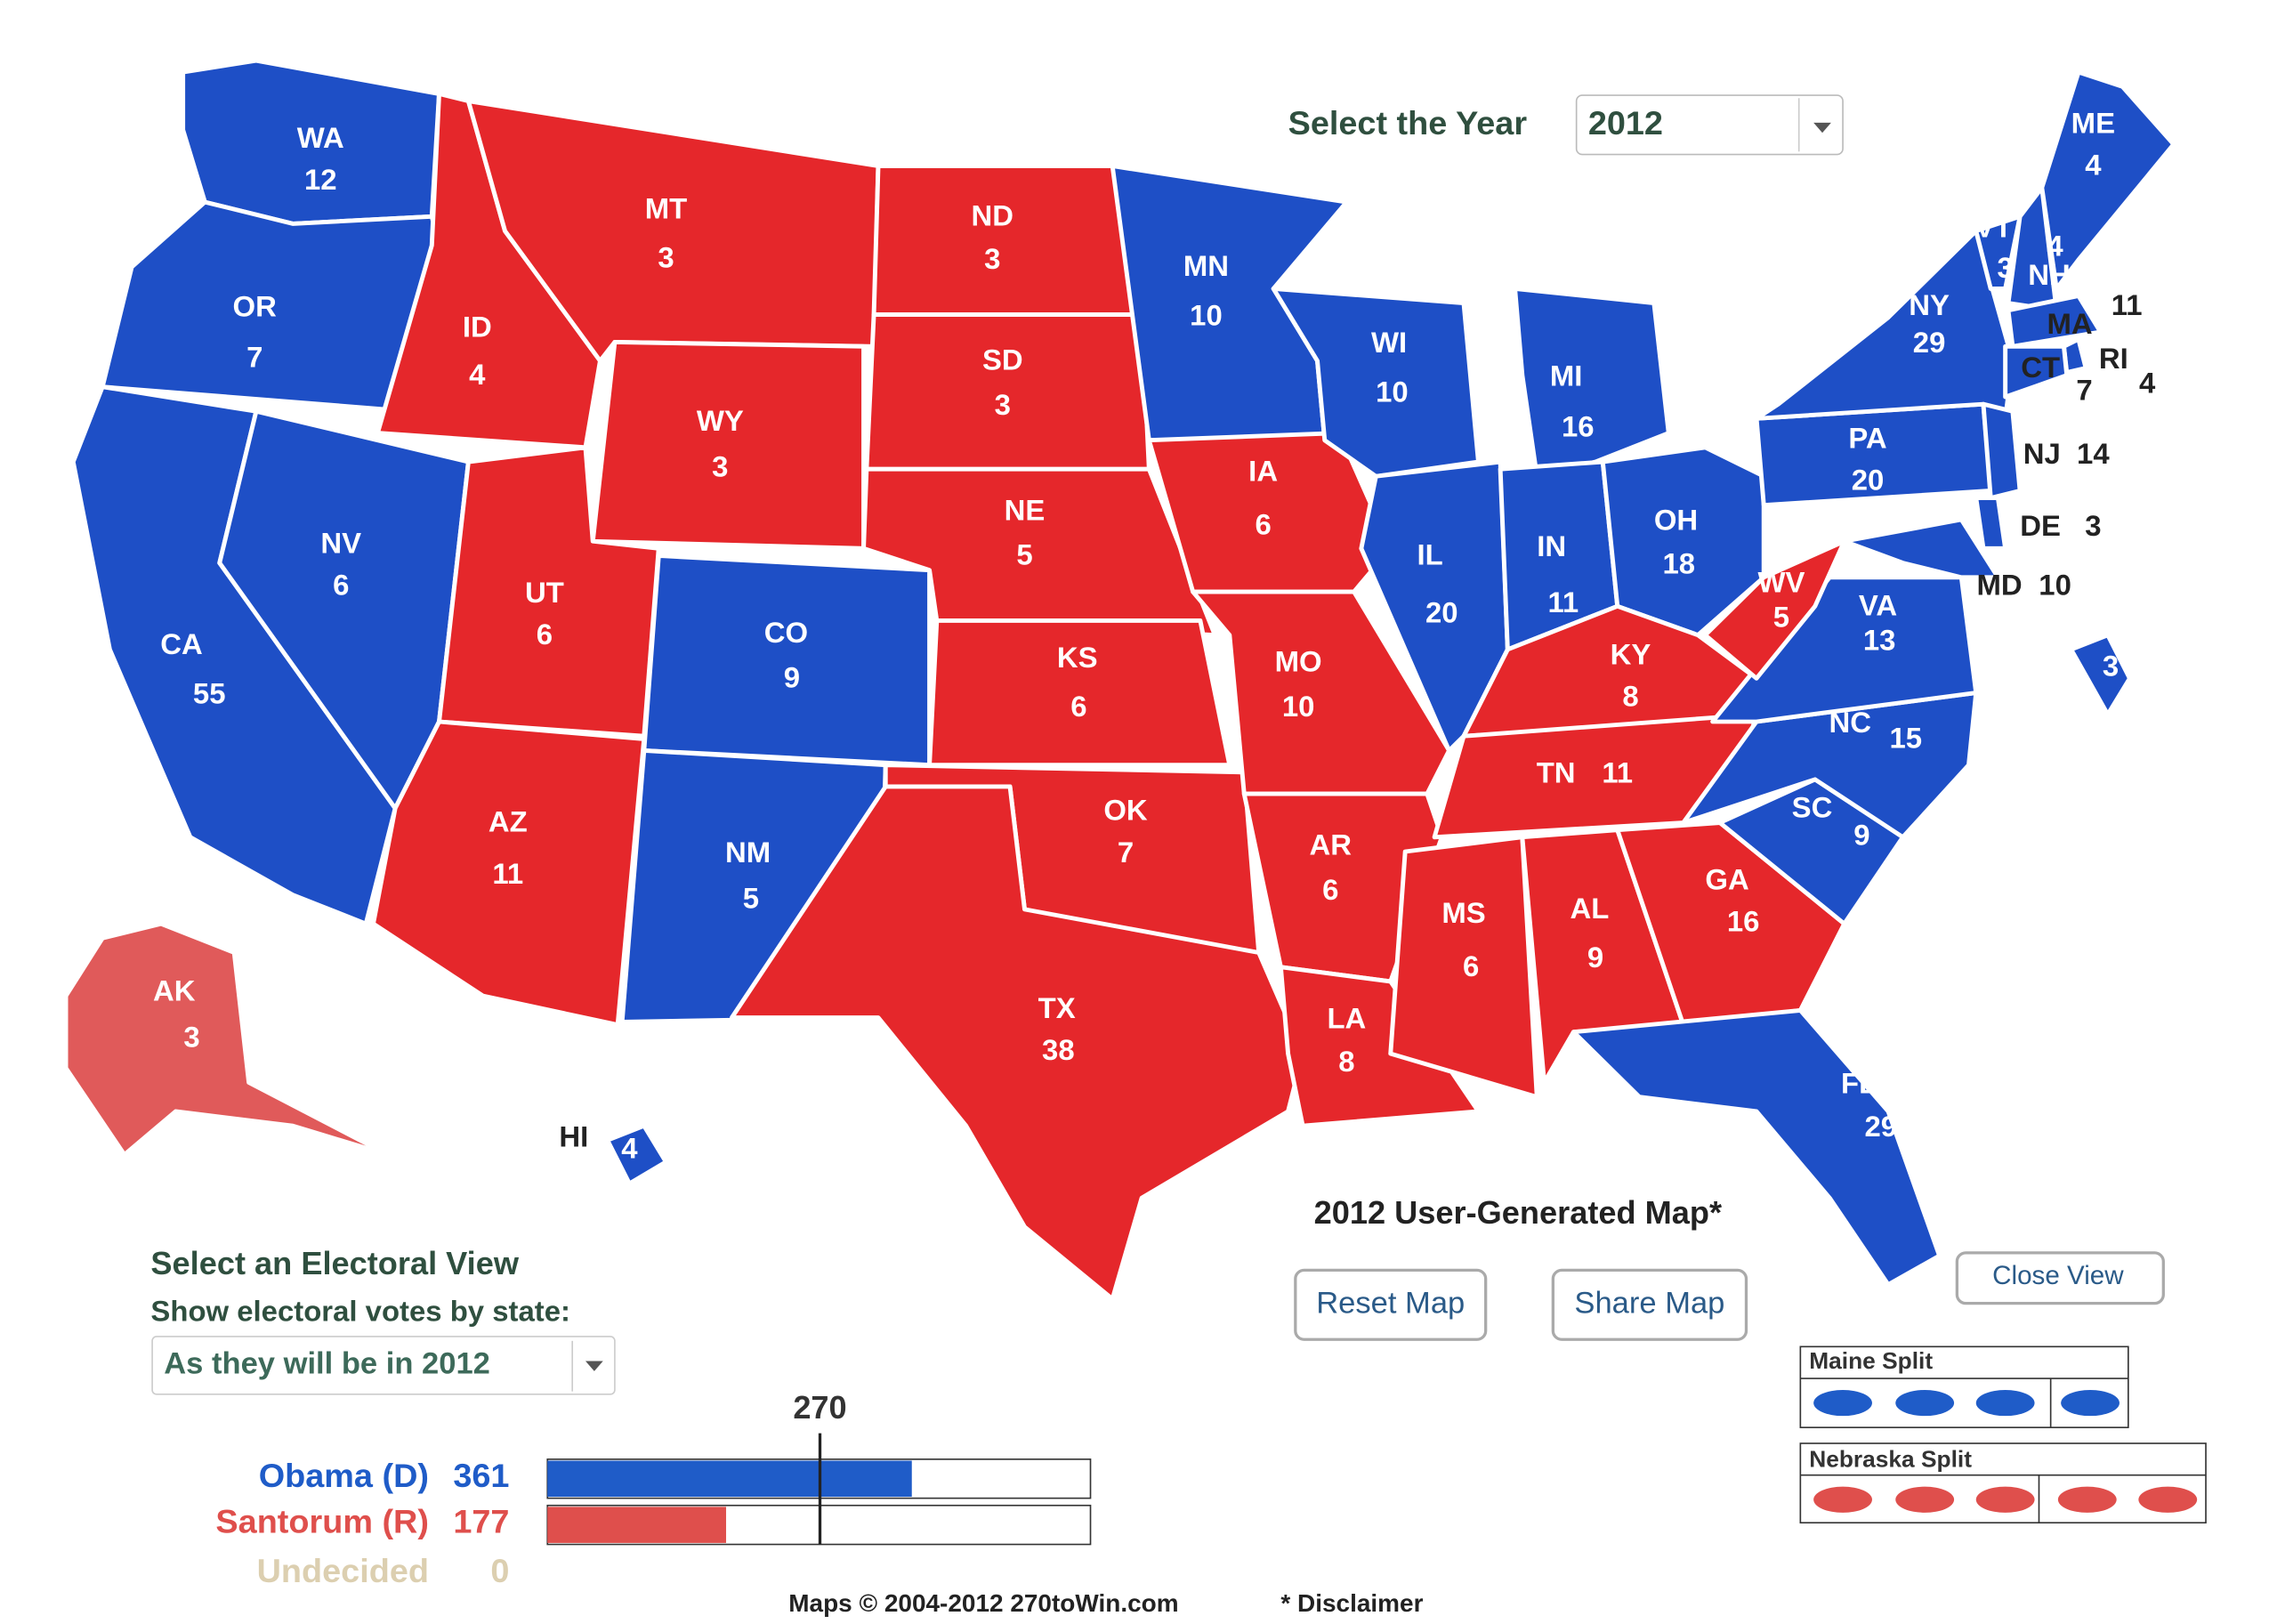  Describe the element at coordinates (1077, 657) in the screenshot. I see `state-abbr: KS` at that location.